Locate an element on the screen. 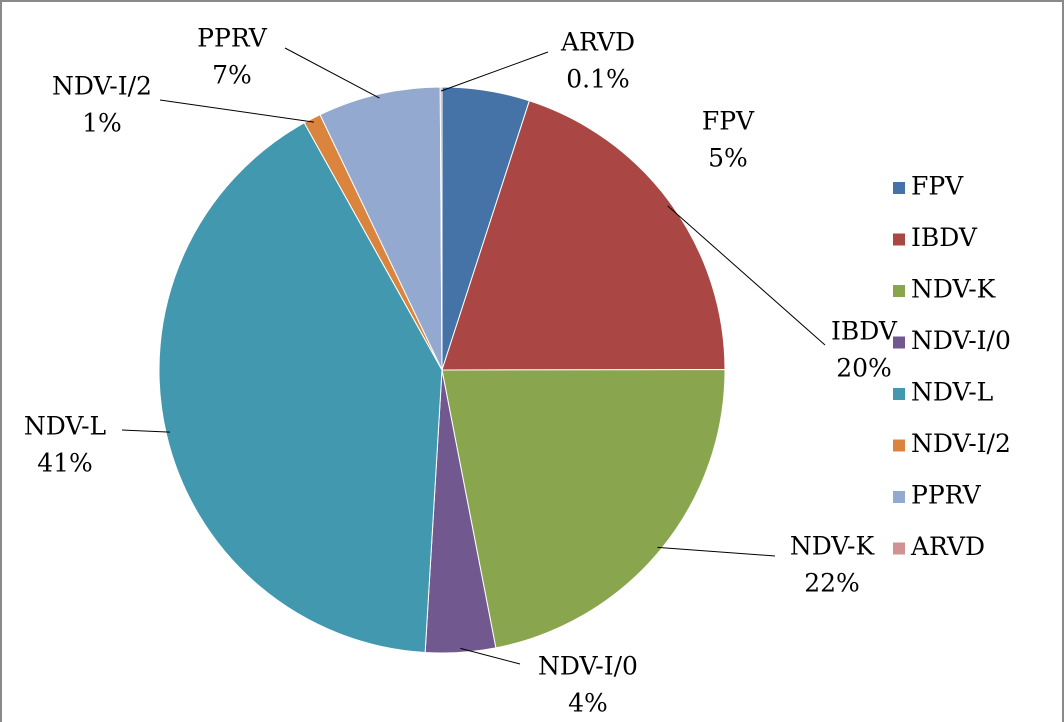 This screenshot has height=722, width=1064. data-label-value: 4% is located at coordinates (588, 703).